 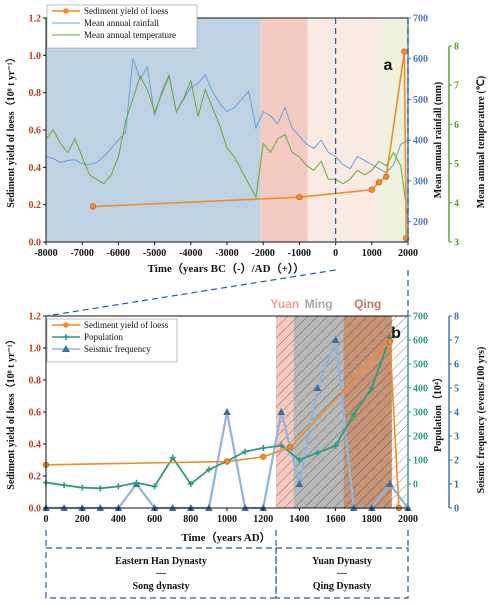 What do you see at coordinates (342, 586) in the screenshot?
I see `dynasty-right-bottom: Qing Dynasty` at bounding box center [342, 586].